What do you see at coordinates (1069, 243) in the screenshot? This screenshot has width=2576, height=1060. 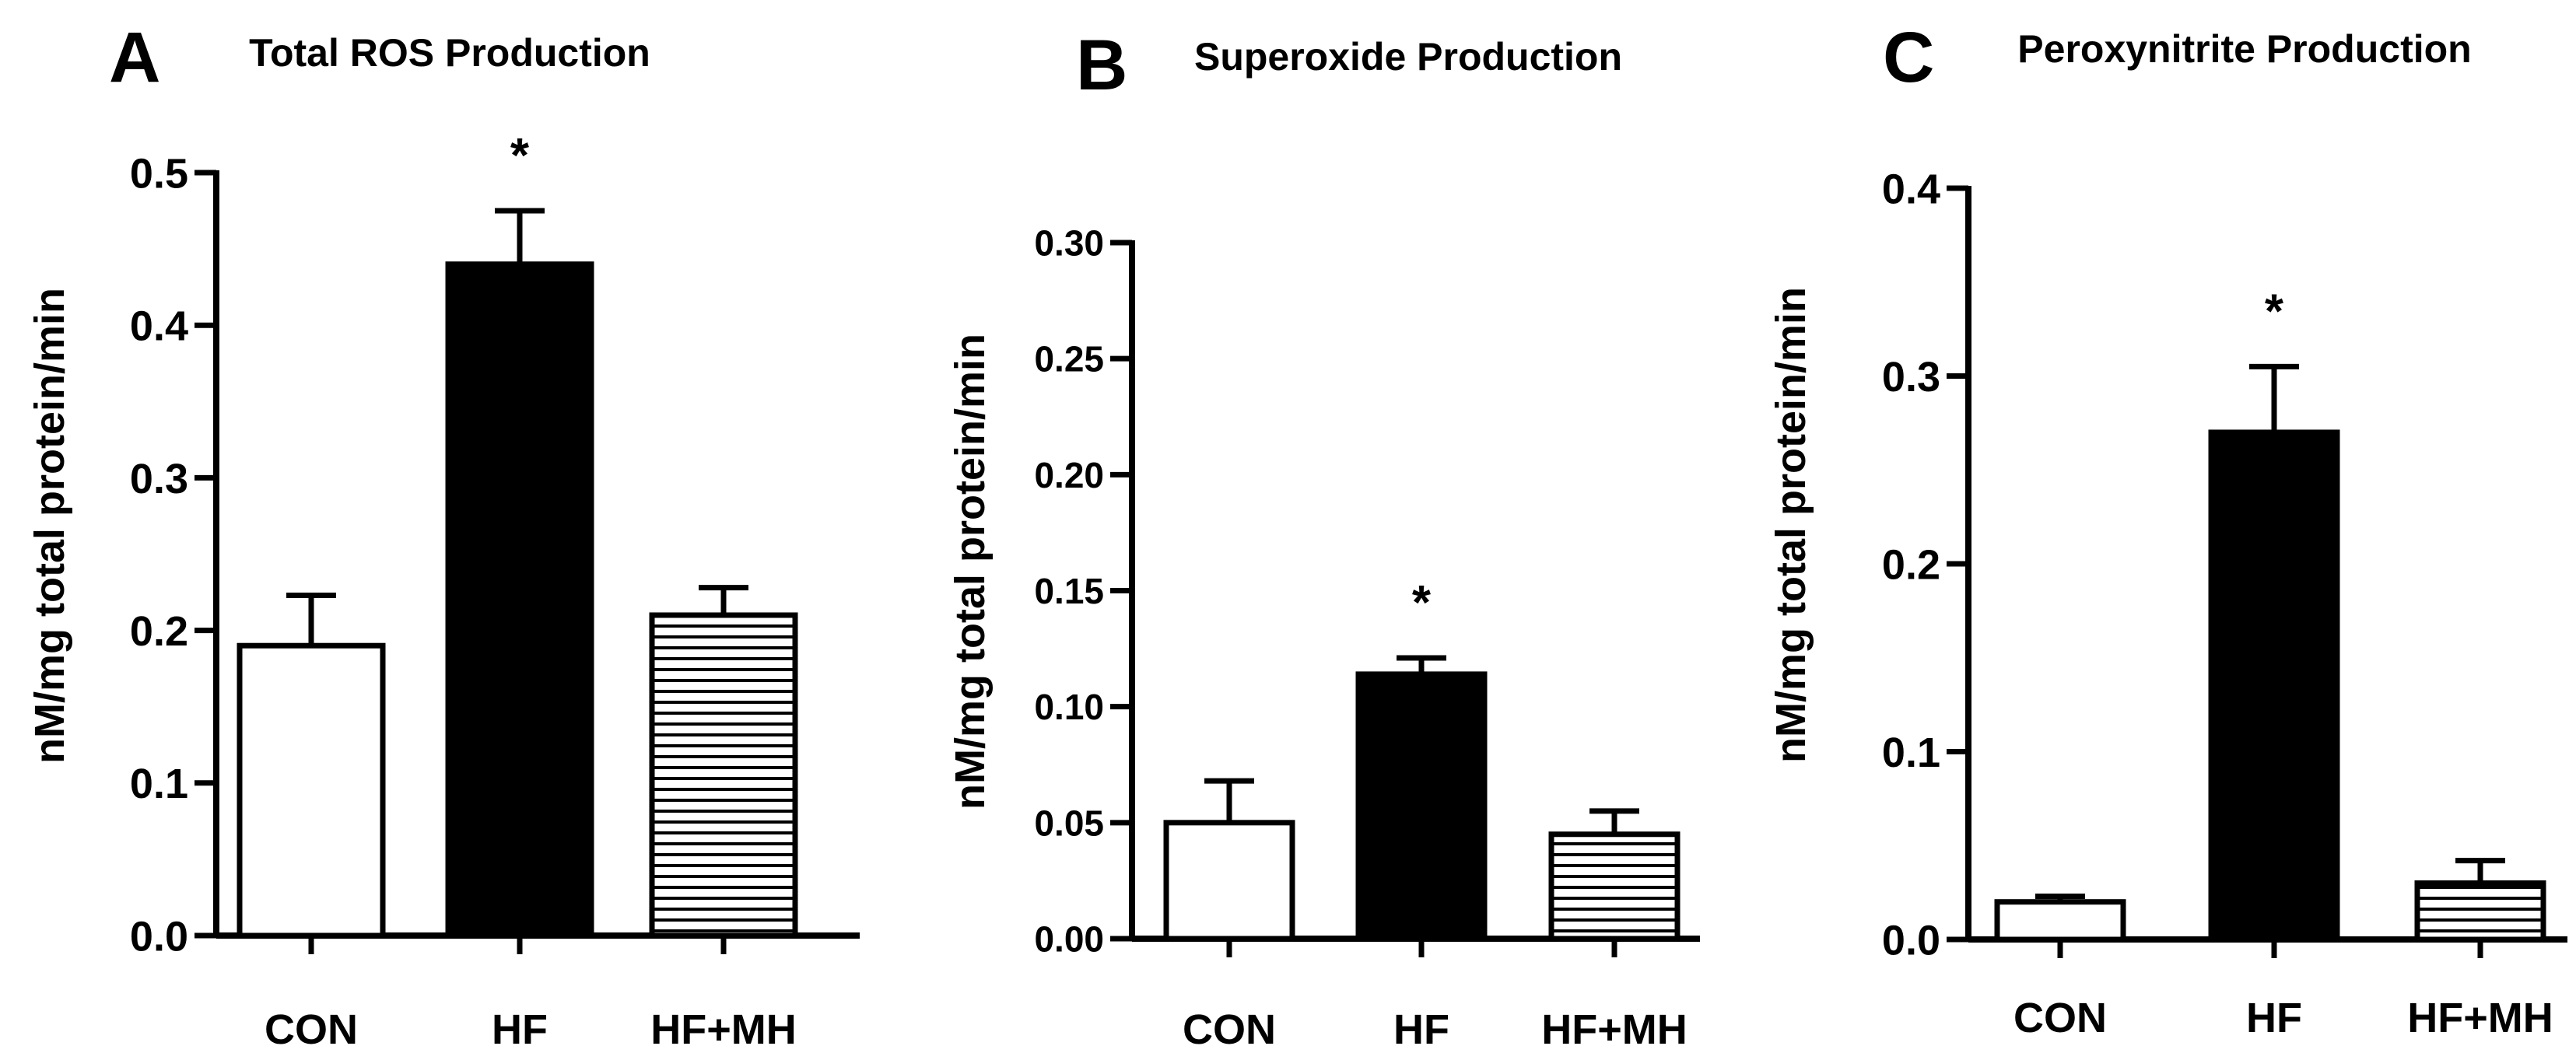 I see `y-tick-label: 0.30` at bounding box center [1069, 243].